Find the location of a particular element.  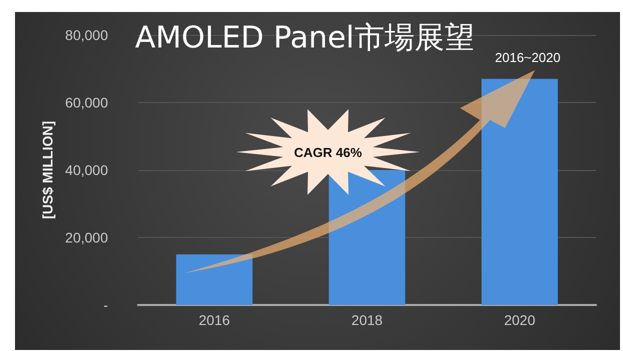

x-tick-label: 2020 is located at coordinates (520, 320).